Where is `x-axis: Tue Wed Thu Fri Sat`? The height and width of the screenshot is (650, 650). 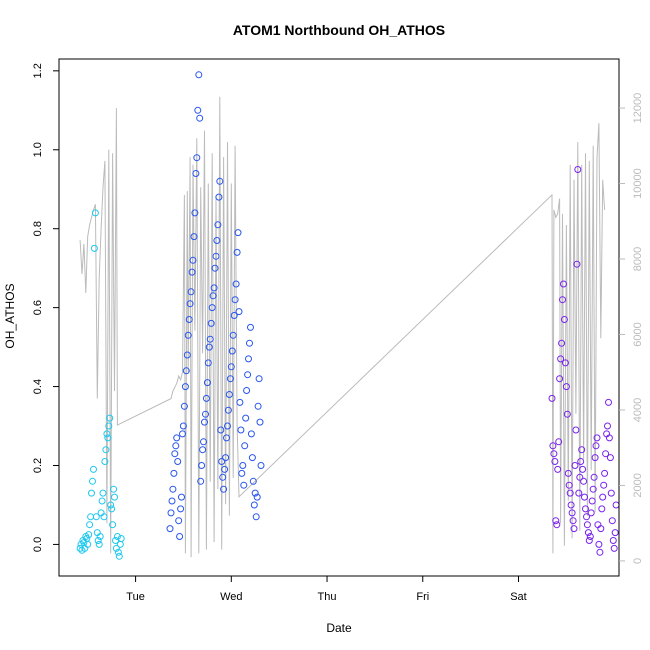 x-axis: Tue Wed Thu Fri Sat is located at coordinates (326, 589).